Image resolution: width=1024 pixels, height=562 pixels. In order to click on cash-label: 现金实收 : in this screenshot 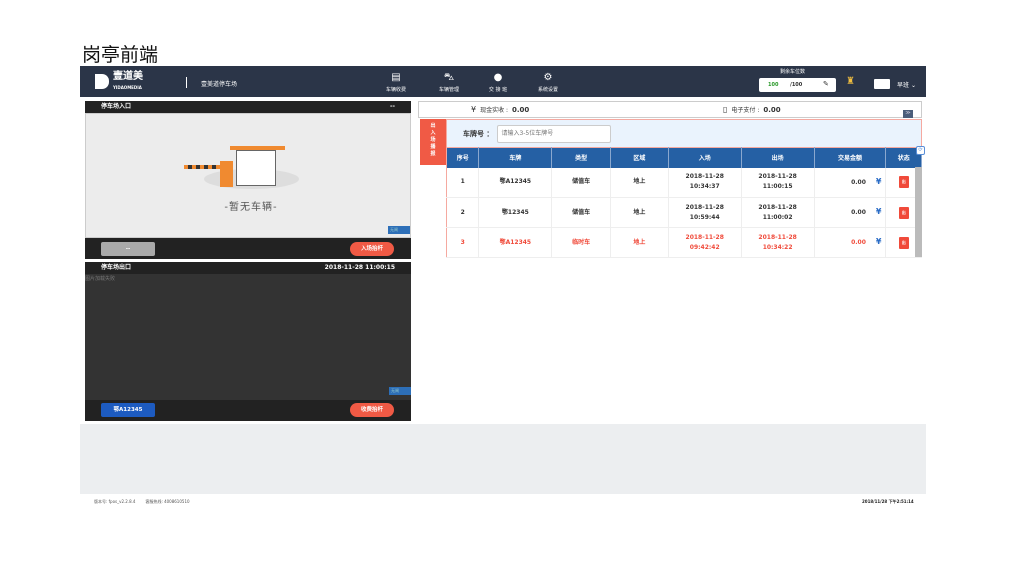, I will do `click(494, 110)`.